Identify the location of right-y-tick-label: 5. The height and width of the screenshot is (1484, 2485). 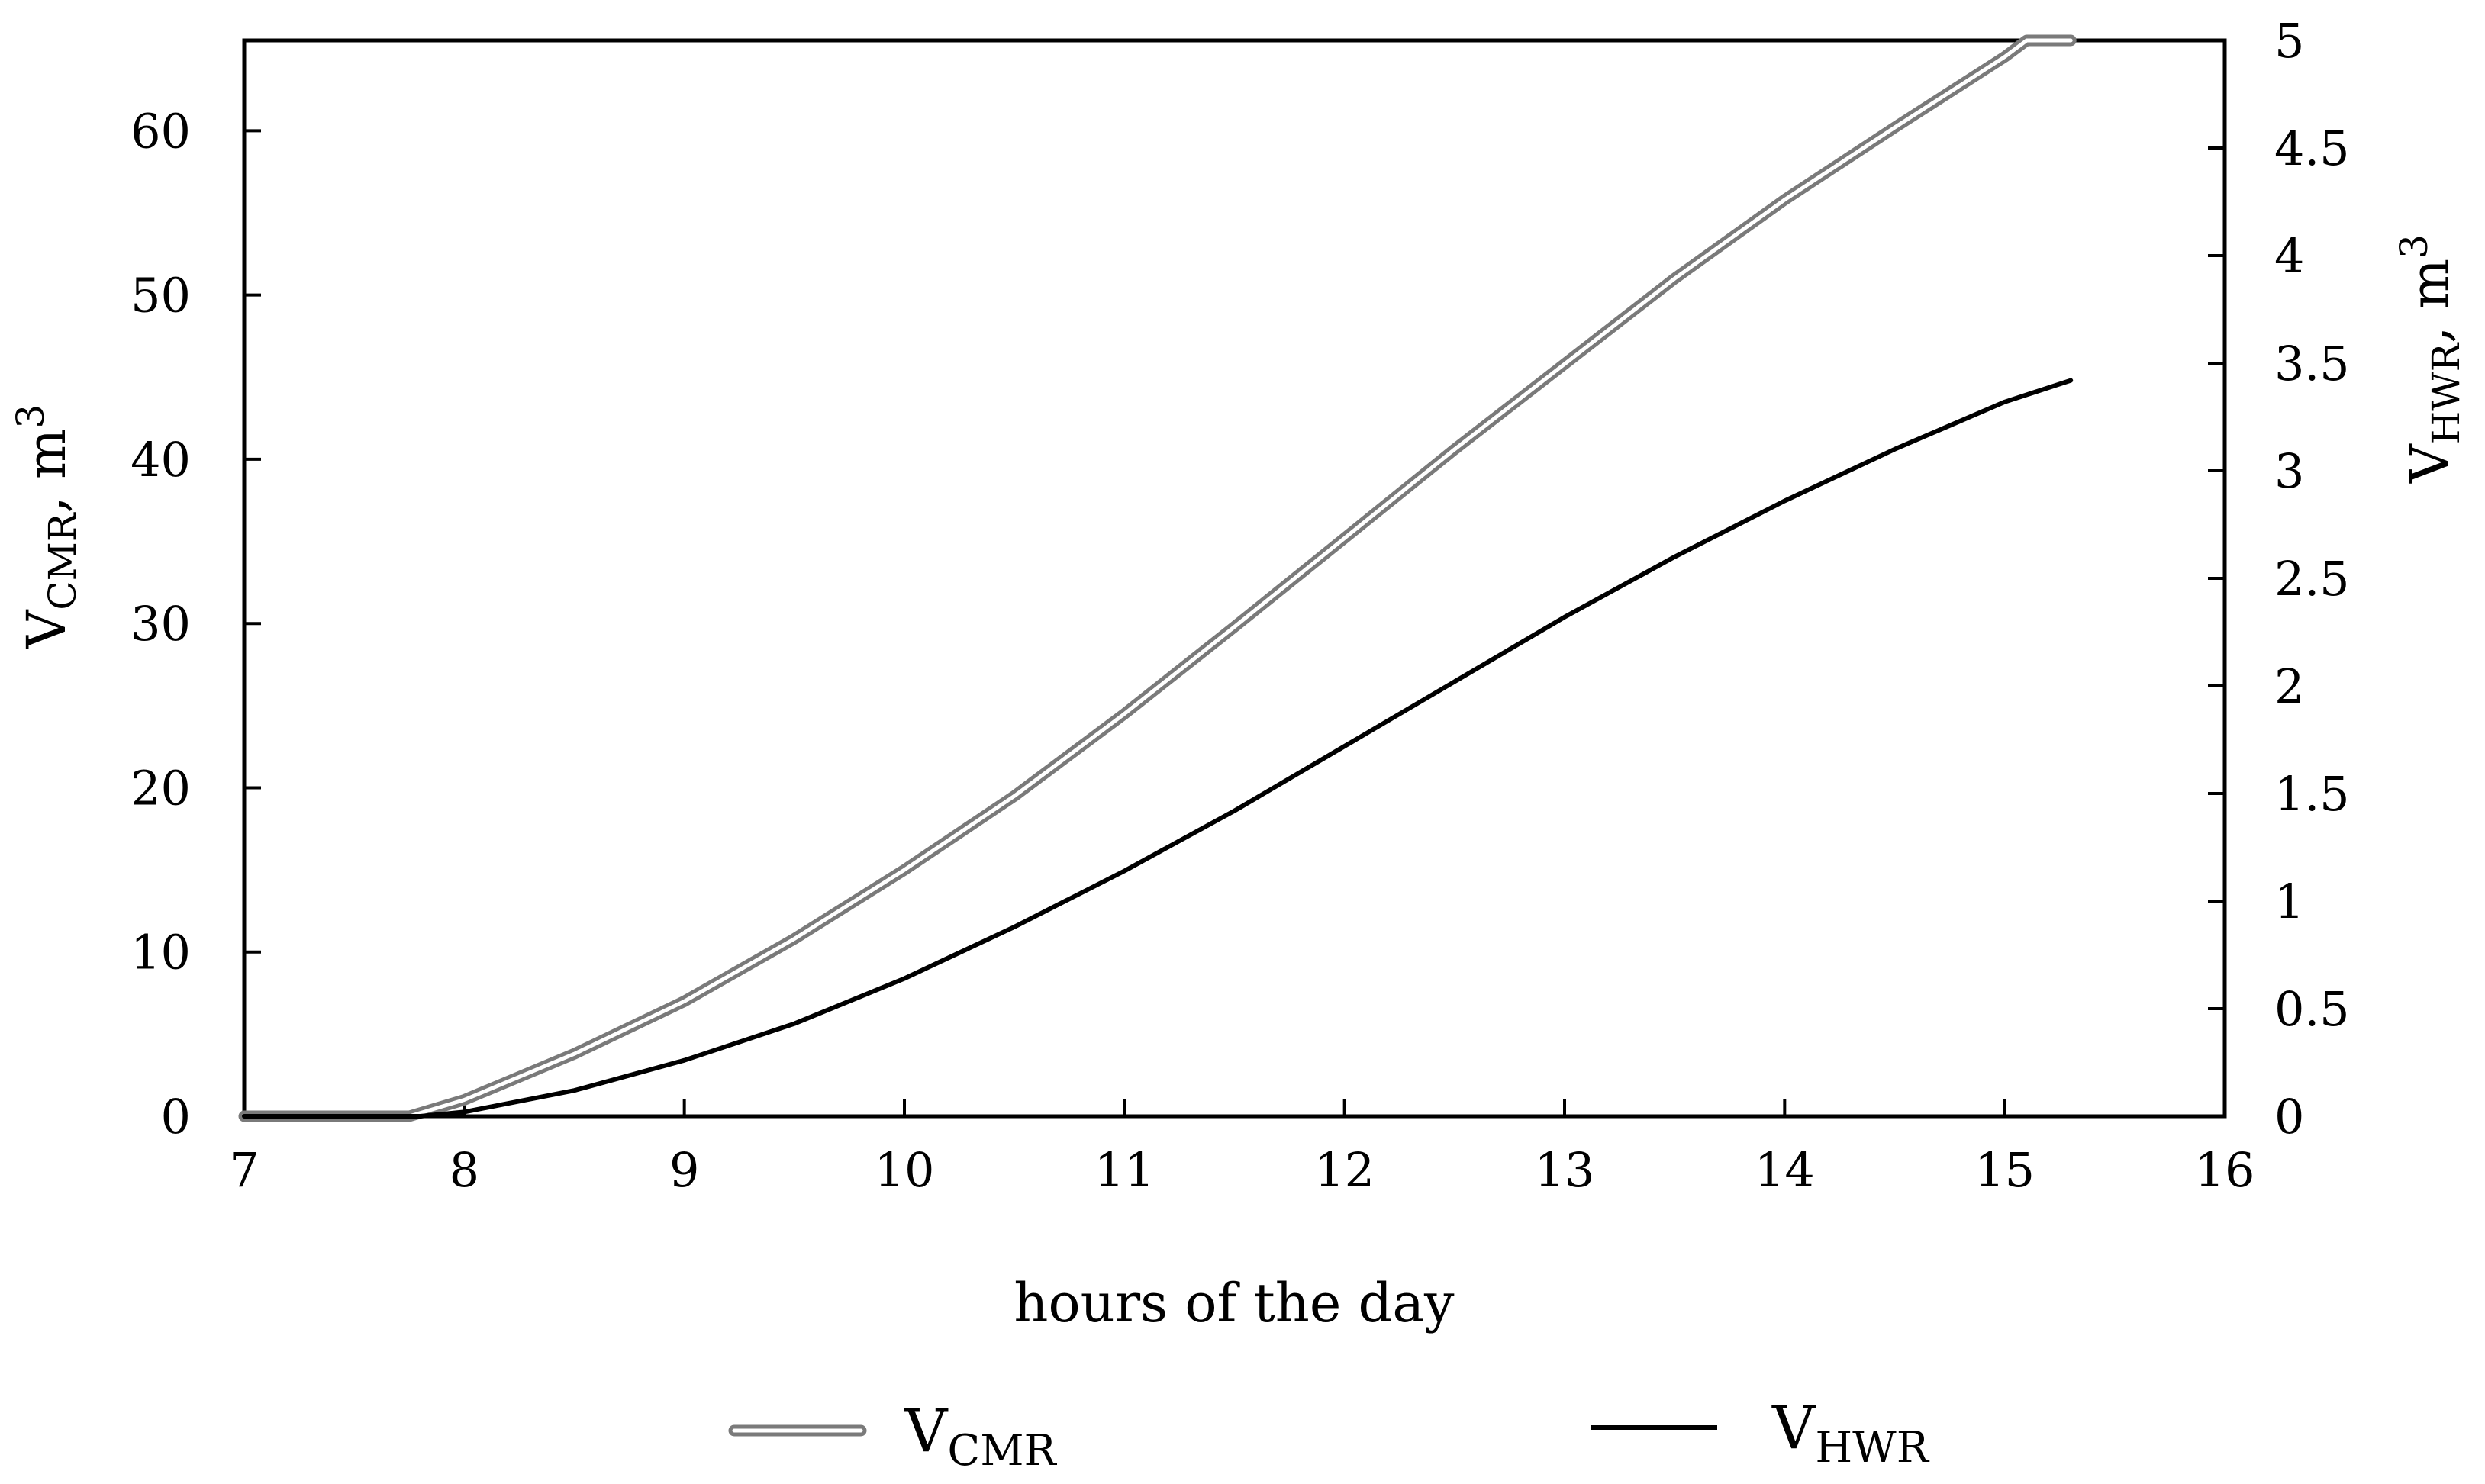
(2289, 41).